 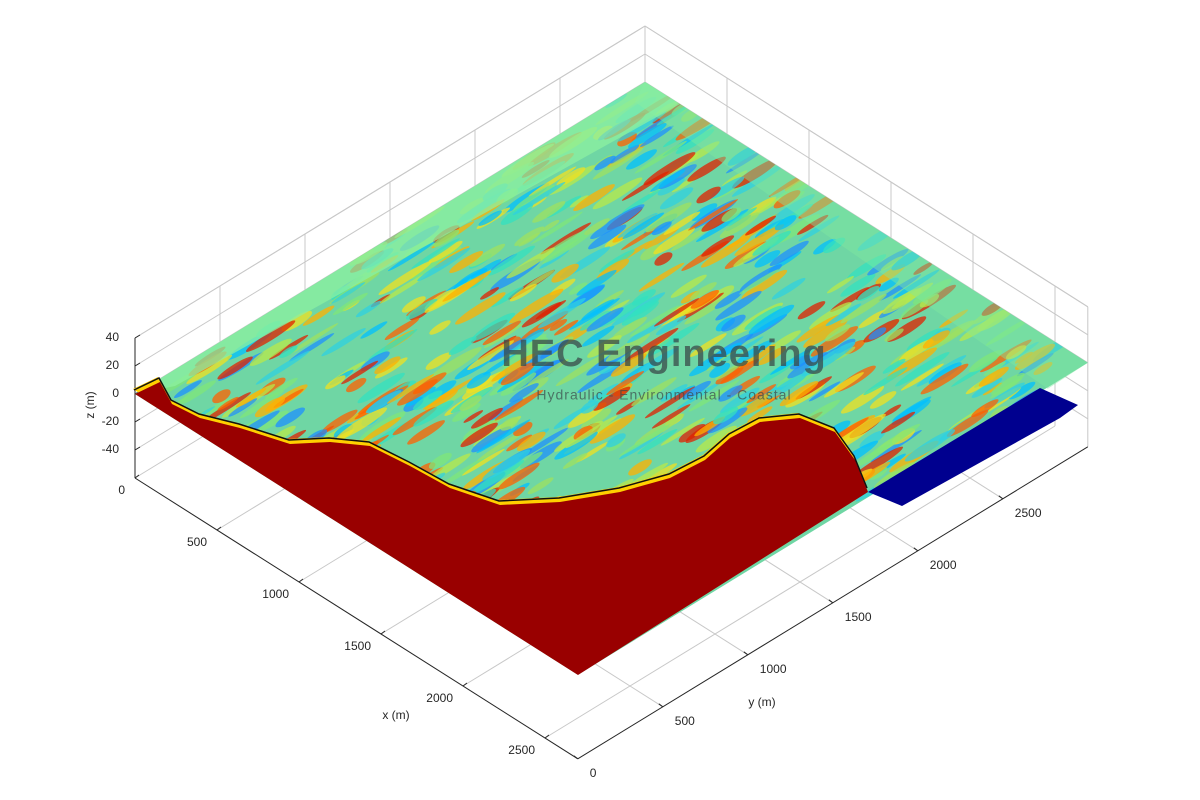 I want to click on grid-line, so click(x=866, y=194).